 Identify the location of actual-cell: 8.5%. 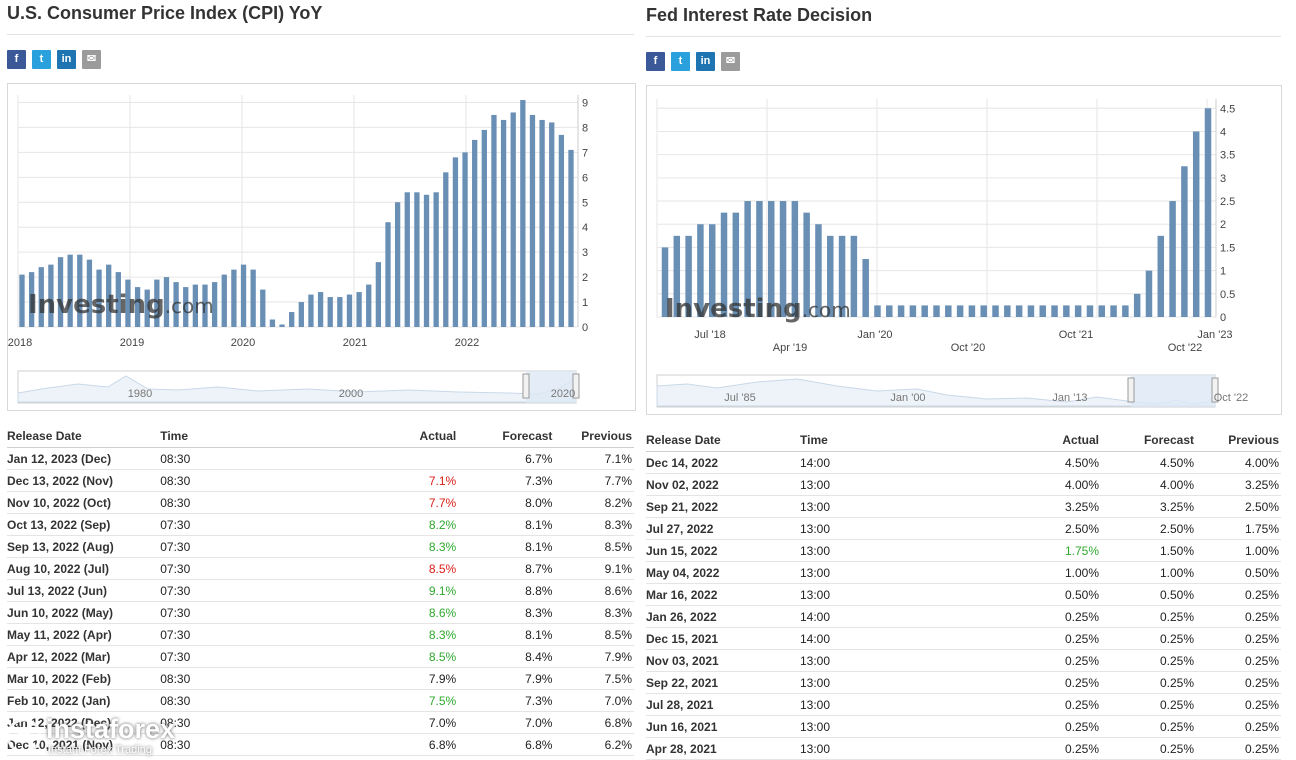
(374, 656).